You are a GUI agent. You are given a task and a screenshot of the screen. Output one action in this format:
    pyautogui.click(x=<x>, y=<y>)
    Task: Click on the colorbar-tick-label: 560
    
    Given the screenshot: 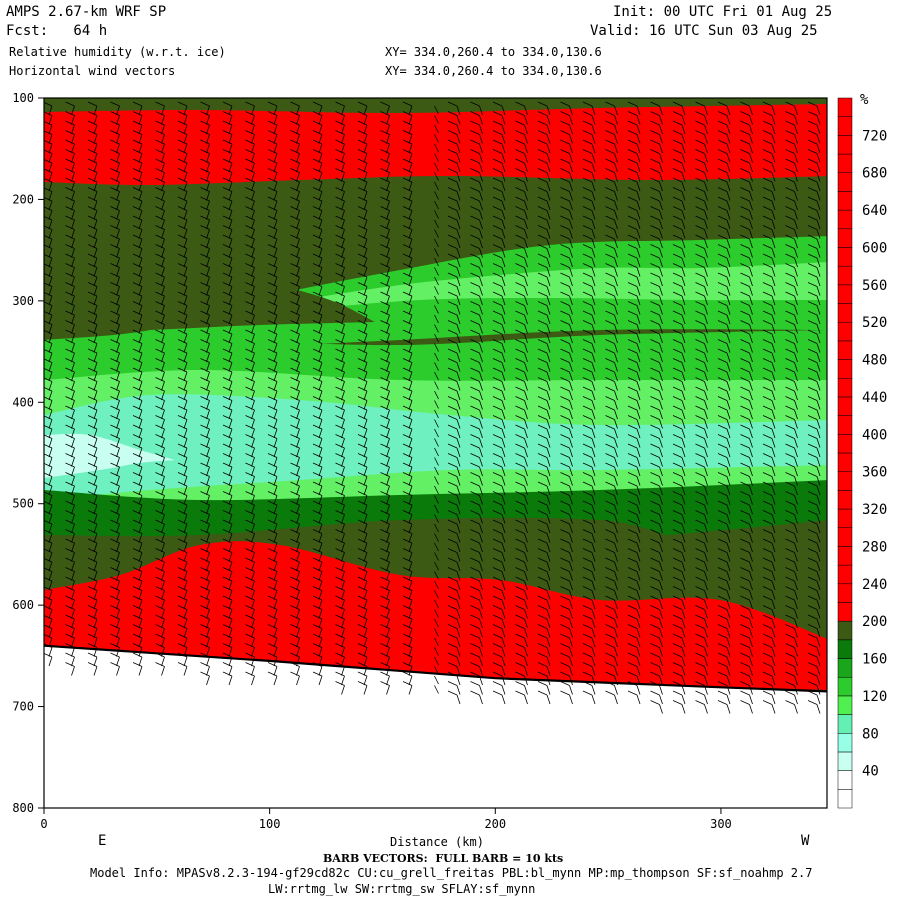 What is the action you would take?
    pyautogui.click(x=874, y=286)
    